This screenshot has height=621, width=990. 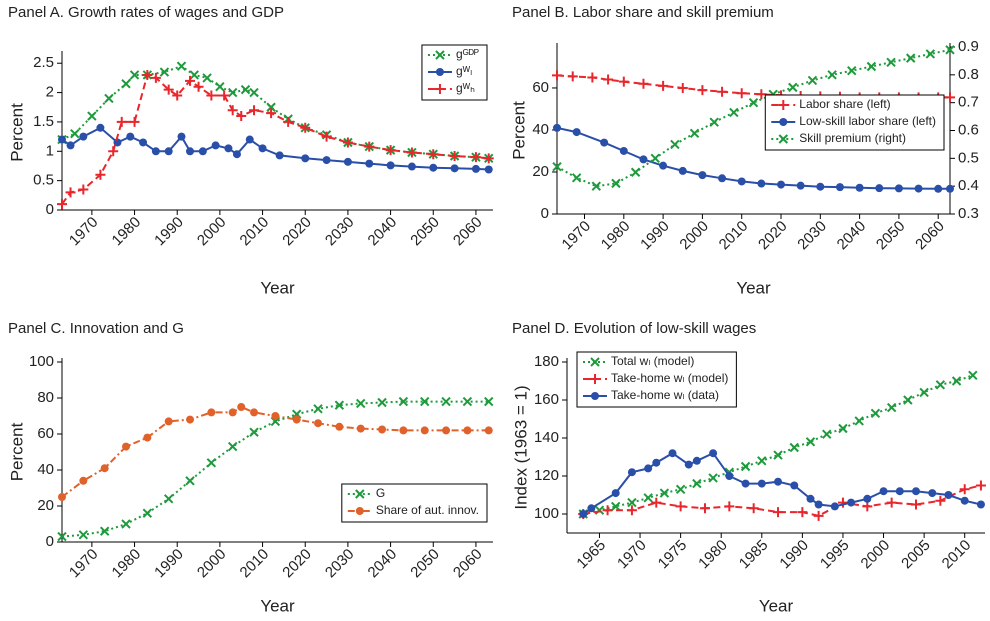 I want to click on y-tick-label: 180, so click(x=546, y=361).